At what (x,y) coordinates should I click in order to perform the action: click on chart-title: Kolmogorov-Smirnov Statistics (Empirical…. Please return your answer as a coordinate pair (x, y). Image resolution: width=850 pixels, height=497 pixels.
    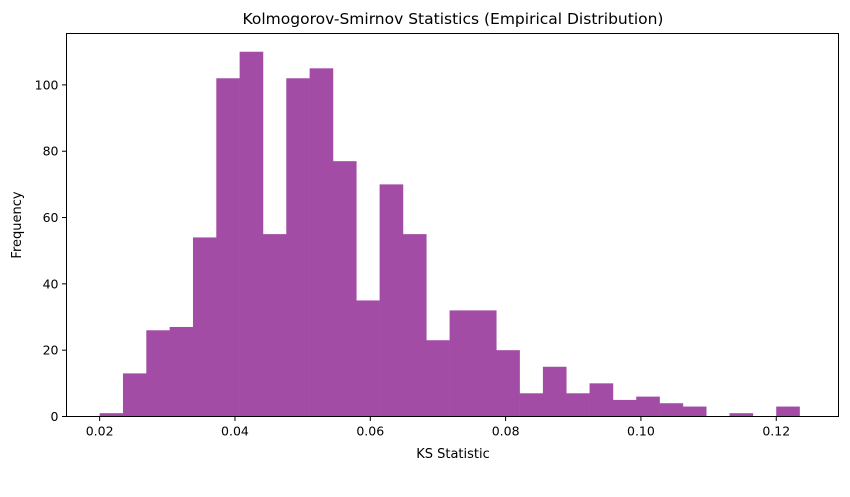
    Looking at the image, I should click on (453, 19).